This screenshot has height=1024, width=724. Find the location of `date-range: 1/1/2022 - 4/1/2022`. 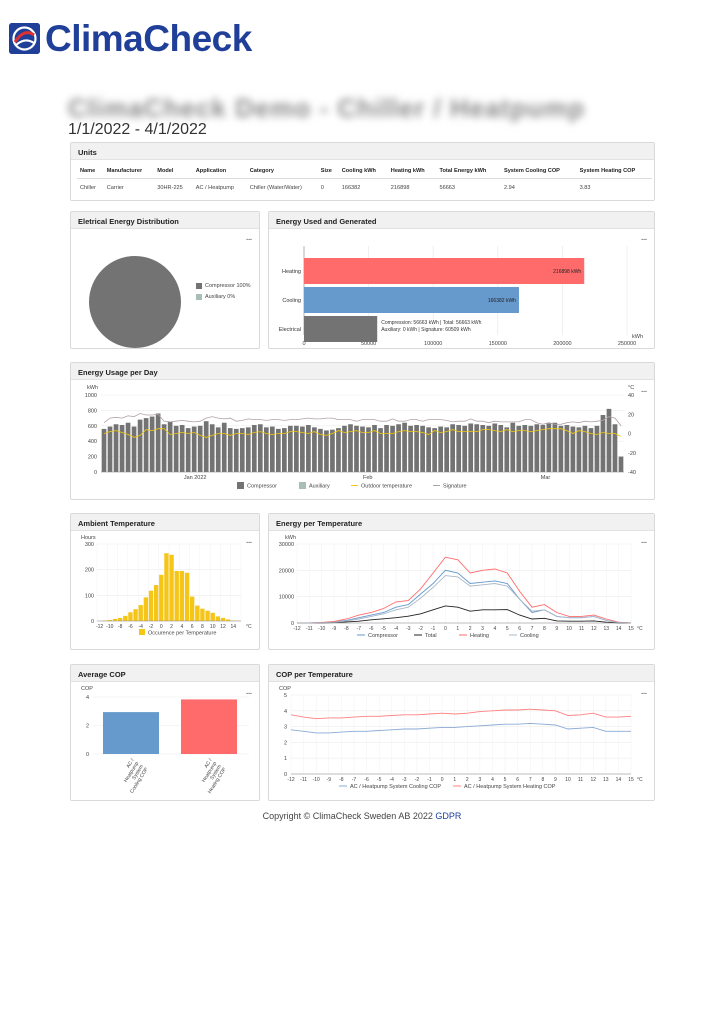

date-range: 1/1/2022 - 4/1/2022 is located at coordinates (137, 129).